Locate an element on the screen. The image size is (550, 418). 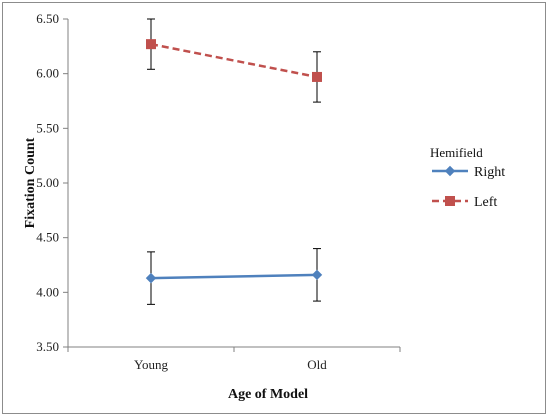
series-right is located at coordinates (234, 276).